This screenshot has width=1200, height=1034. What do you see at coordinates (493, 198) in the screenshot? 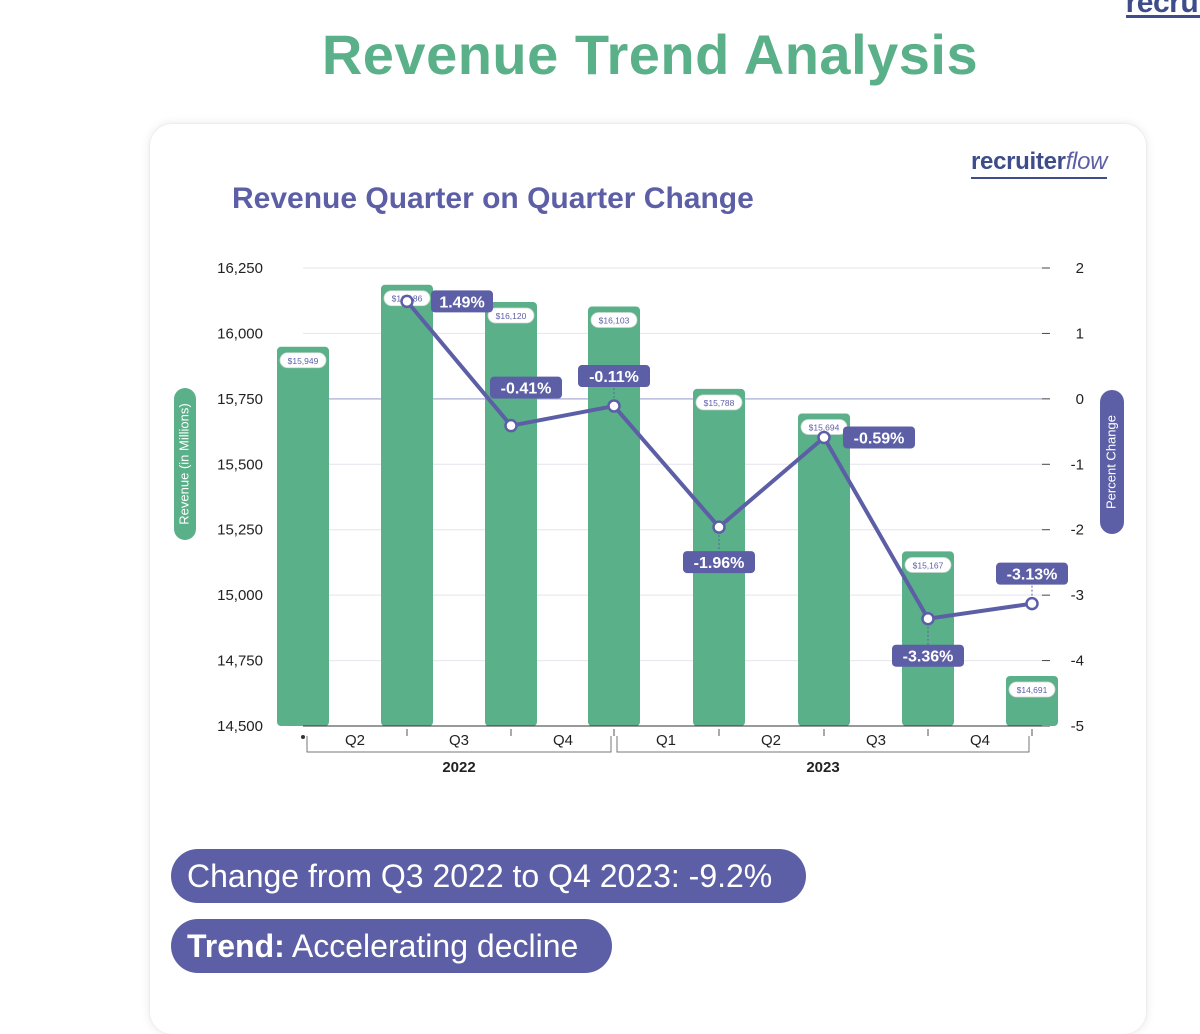
I see `chart-title: Revenue Quarter on Quarter Change` at bounding box center [493, 198].